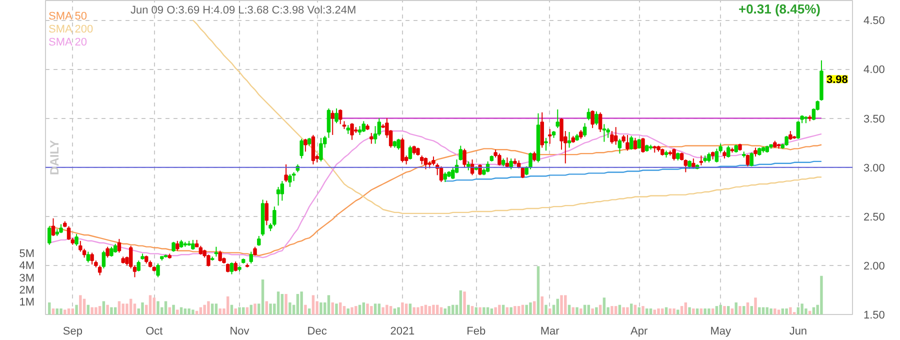 Image resolution: width=900 pixels, height=340 pixels. Describe the element at coordinates (26, 278) in the screenshot. I see `y2-tick-label: 3M` at that location.